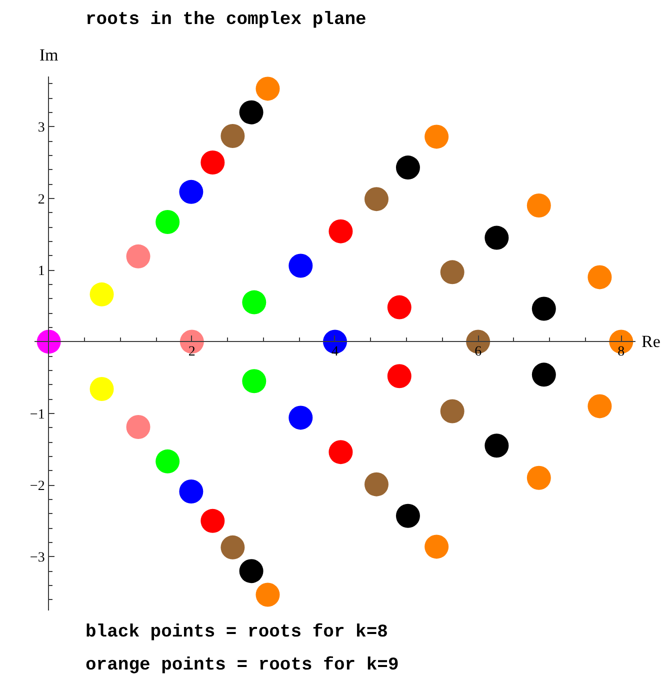  Describe the element at coordinates (37, 558) in the screenshot. I see `y-tick-label: −3` at that location.